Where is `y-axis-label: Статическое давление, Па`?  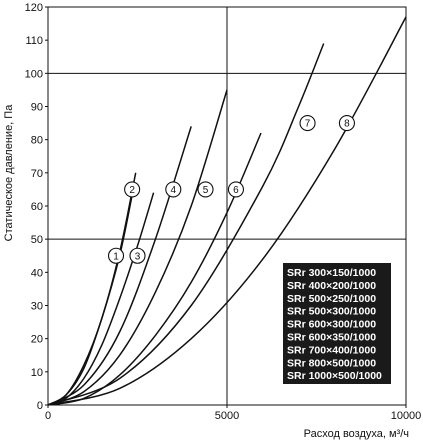 y-axis-label: Статическое давление, Па is located at coordinates (9, 173).